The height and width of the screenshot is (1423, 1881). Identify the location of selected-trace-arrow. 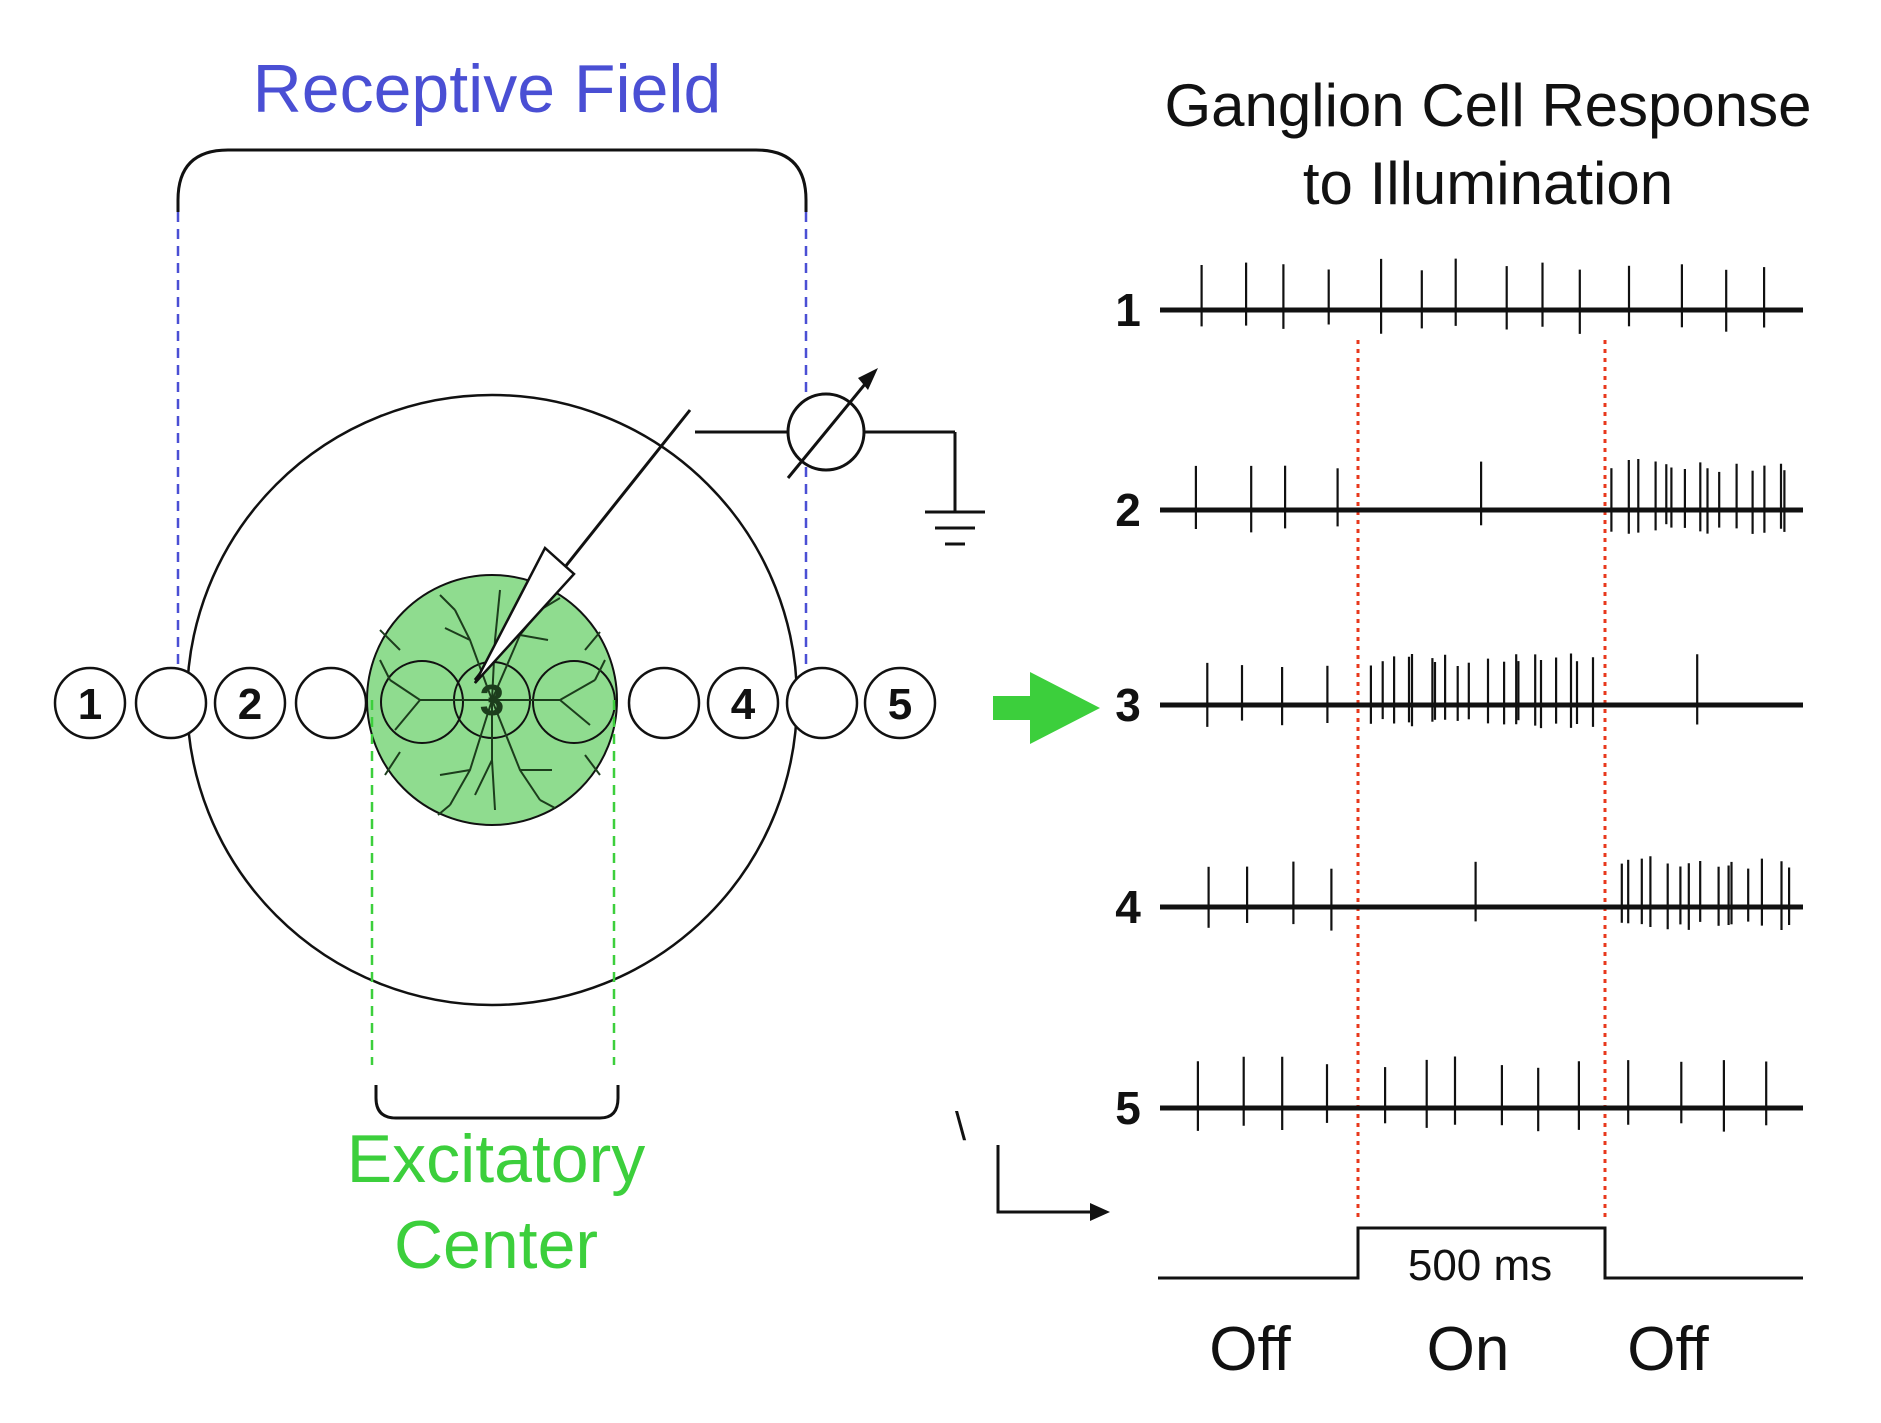
(1046, 708).